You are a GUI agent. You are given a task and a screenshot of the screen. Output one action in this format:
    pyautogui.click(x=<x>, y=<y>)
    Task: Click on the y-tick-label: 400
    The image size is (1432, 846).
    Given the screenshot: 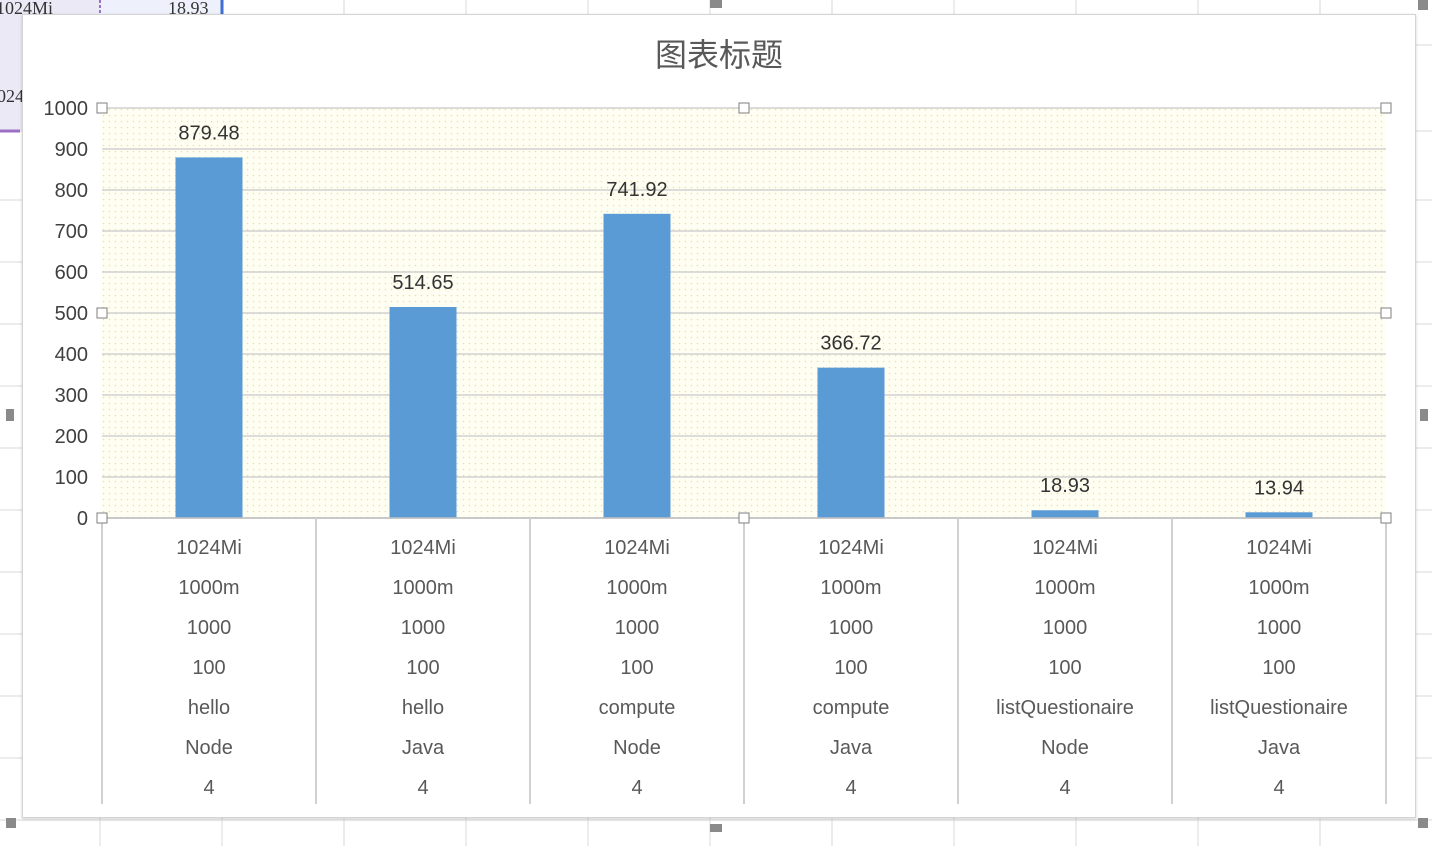 What is the action you would take?
    pyautogui.click(x=71, y=355)
    